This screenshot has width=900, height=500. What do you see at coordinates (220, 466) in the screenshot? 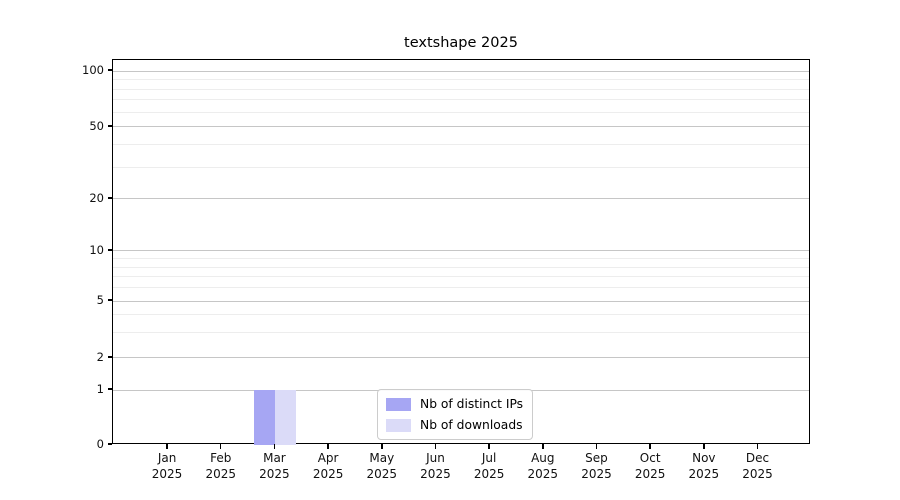
I see `x-tick-label: Feb 2025` at bounding box center [220, 466].